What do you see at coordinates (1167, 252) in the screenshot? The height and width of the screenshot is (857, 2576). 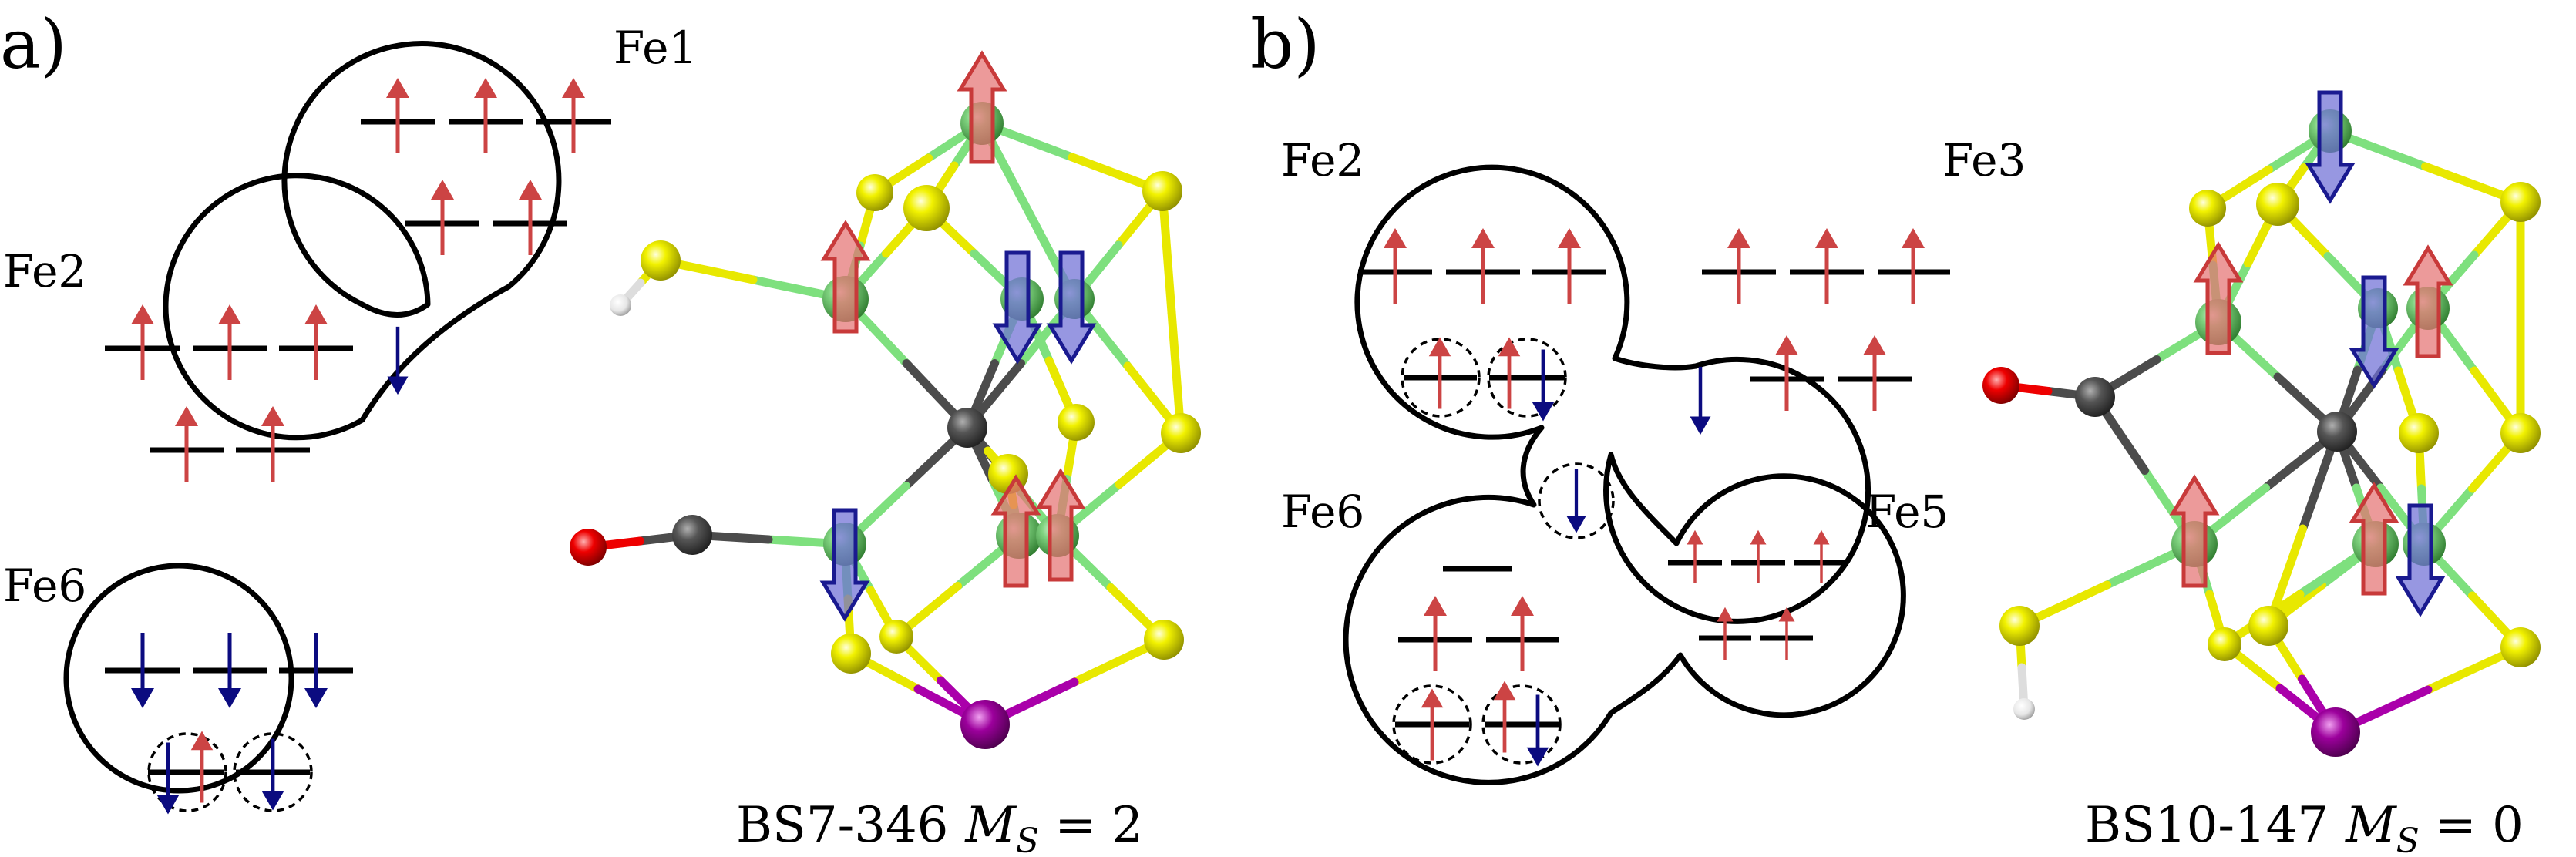 I see `bond-half` at bounding box center [1167, 252].